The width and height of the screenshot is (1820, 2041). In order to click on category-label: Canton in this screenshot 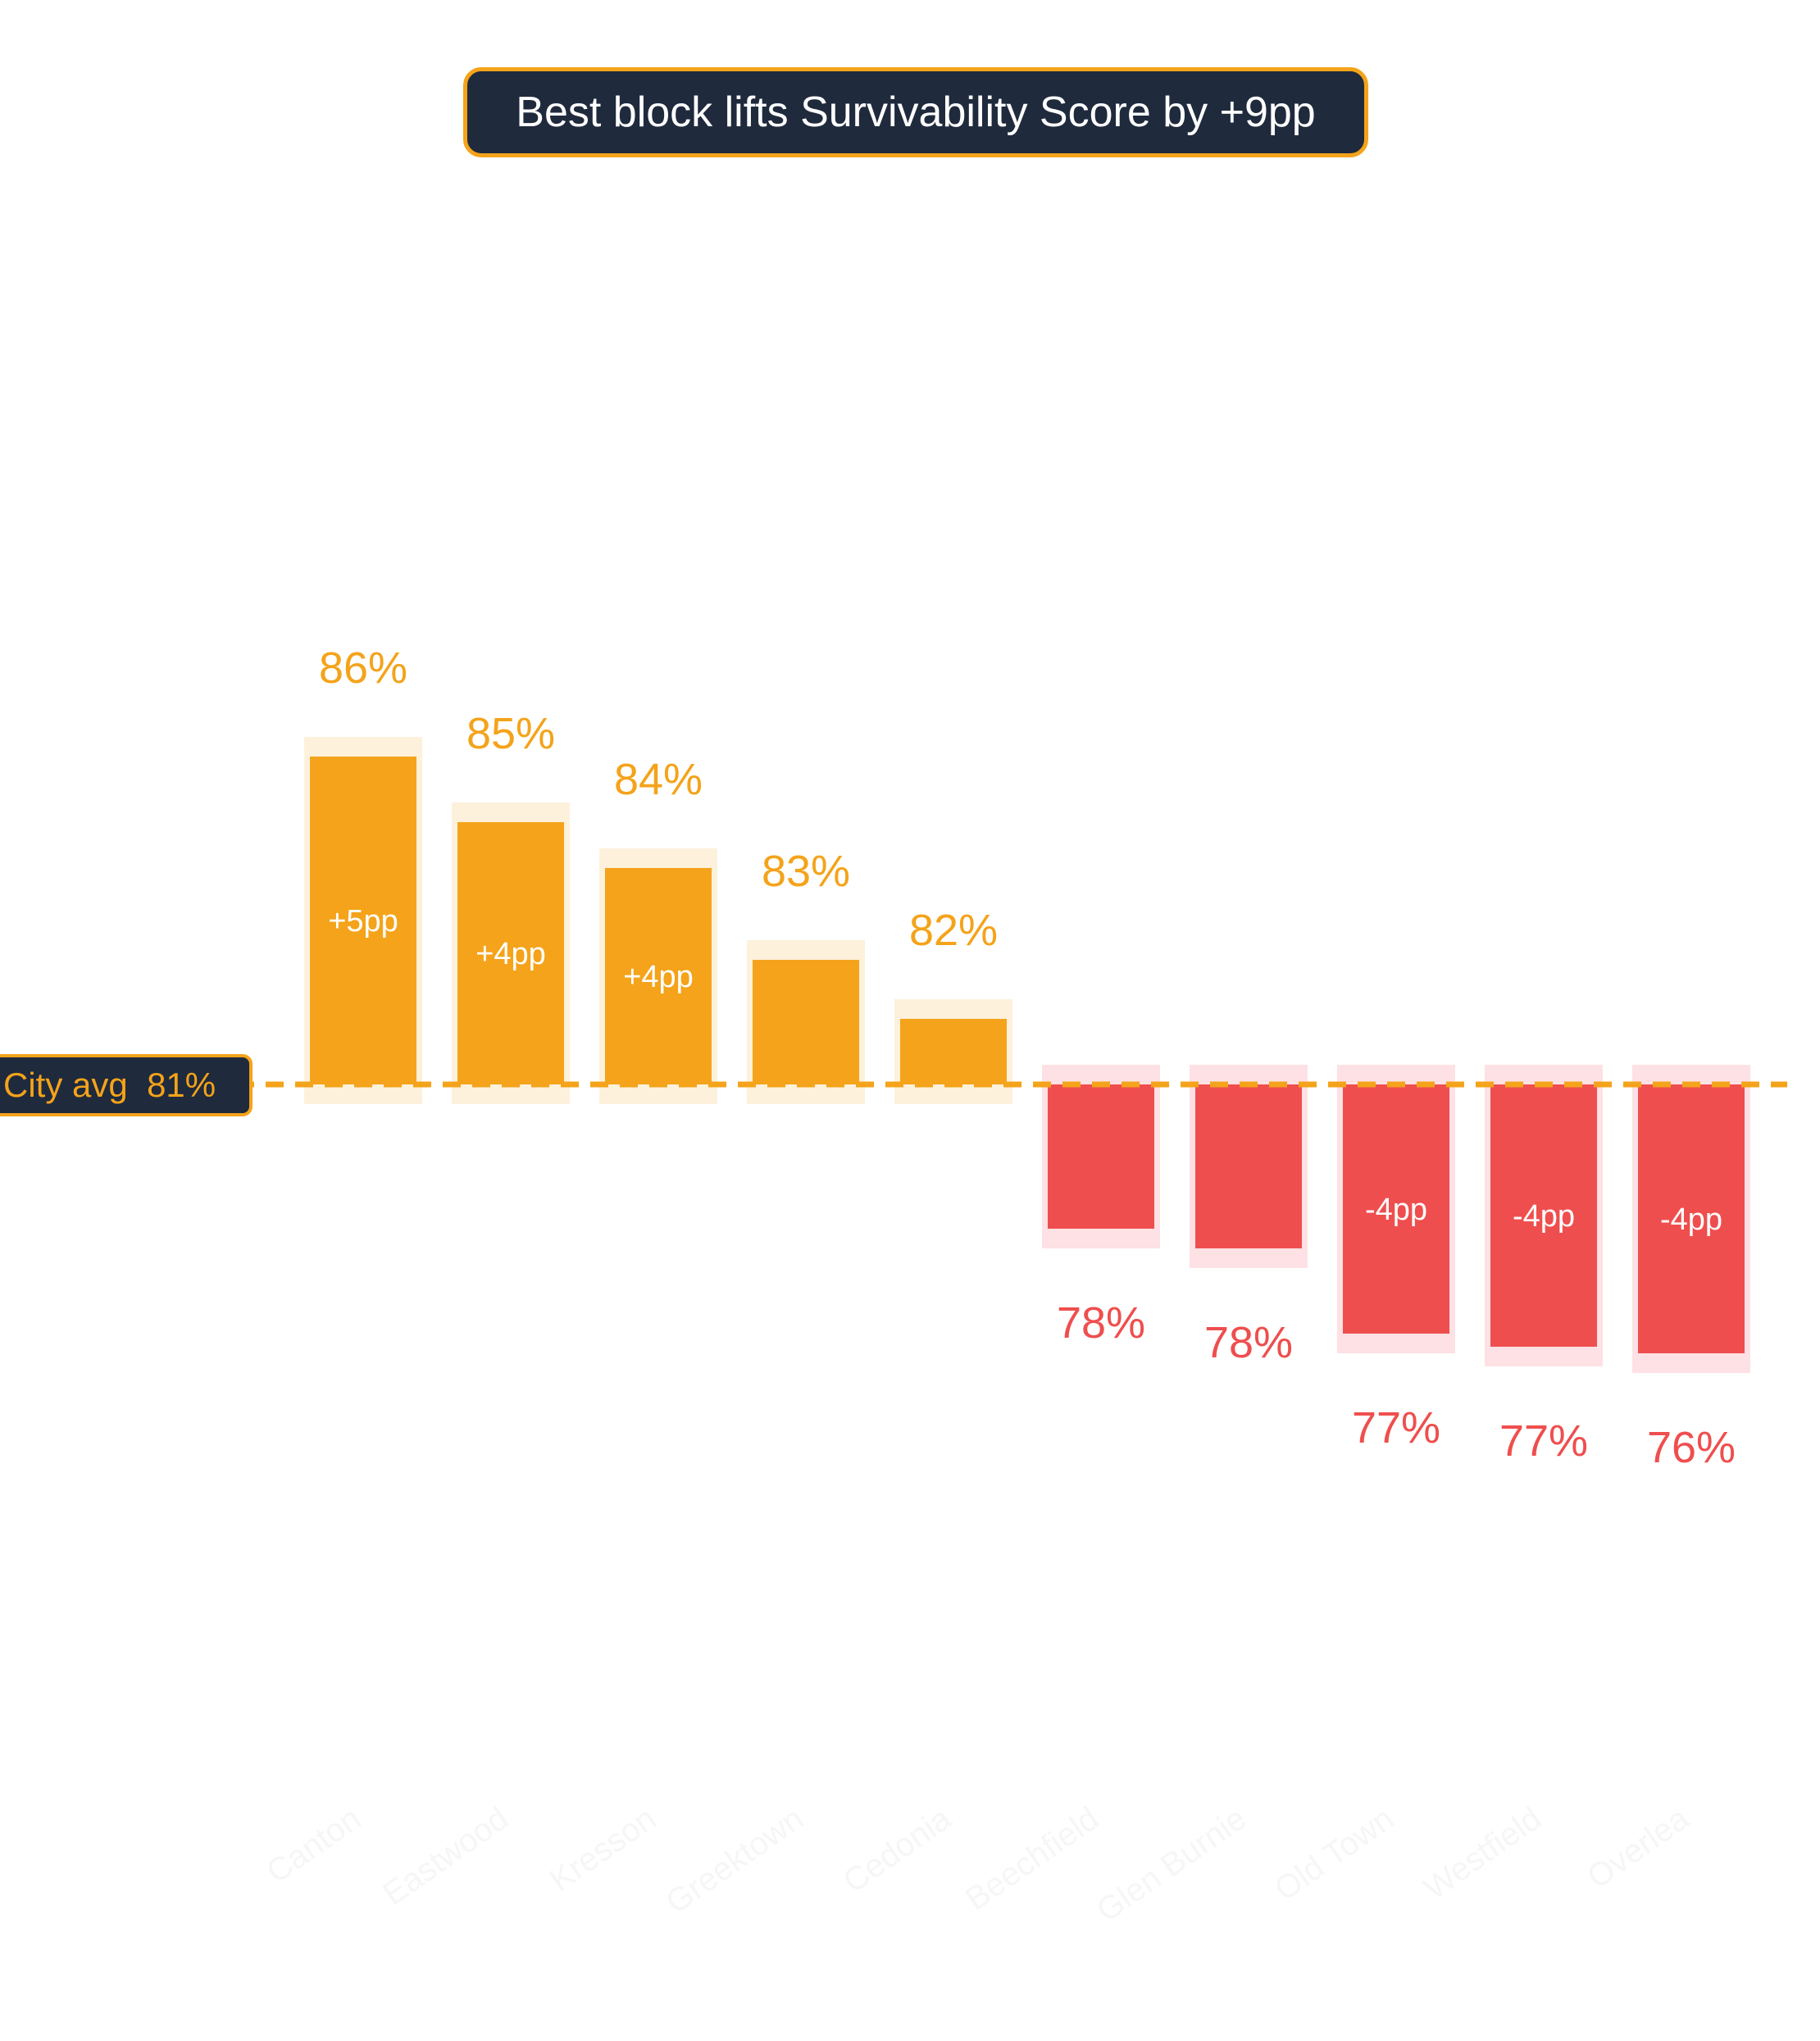, I will do `click(313, 1845)`.